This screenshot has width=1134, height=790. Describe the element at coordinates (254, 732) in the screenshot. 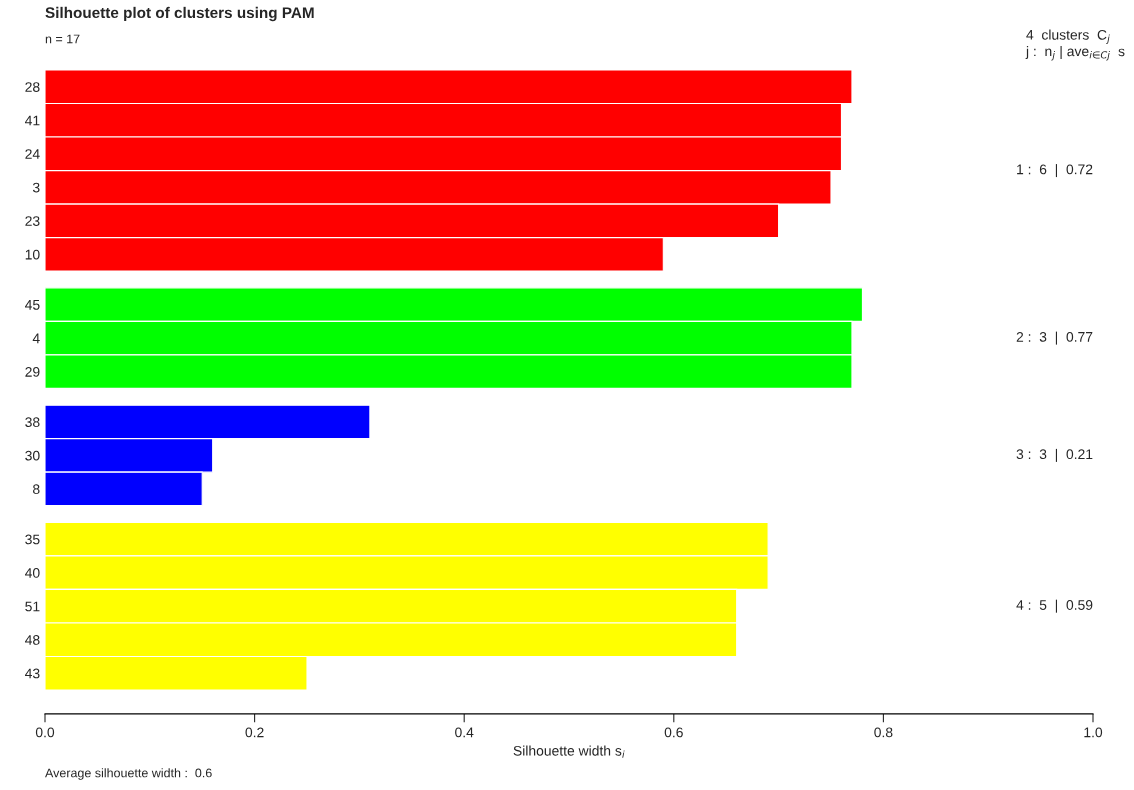

I see `x-tick-label: 0.2` at that location.